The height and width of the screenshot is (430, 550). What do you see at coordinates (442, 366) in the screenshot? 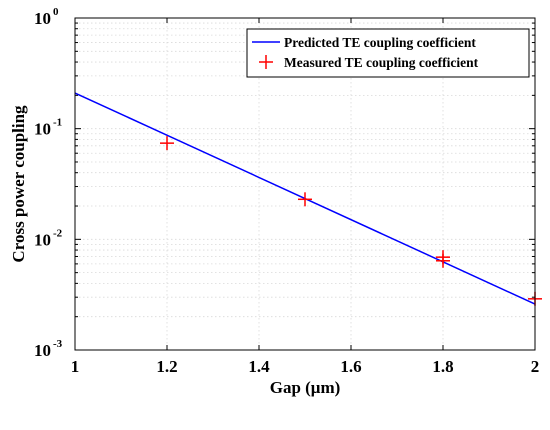
I see `x-tick-label: 1.8` at bounding box center [442, 366].